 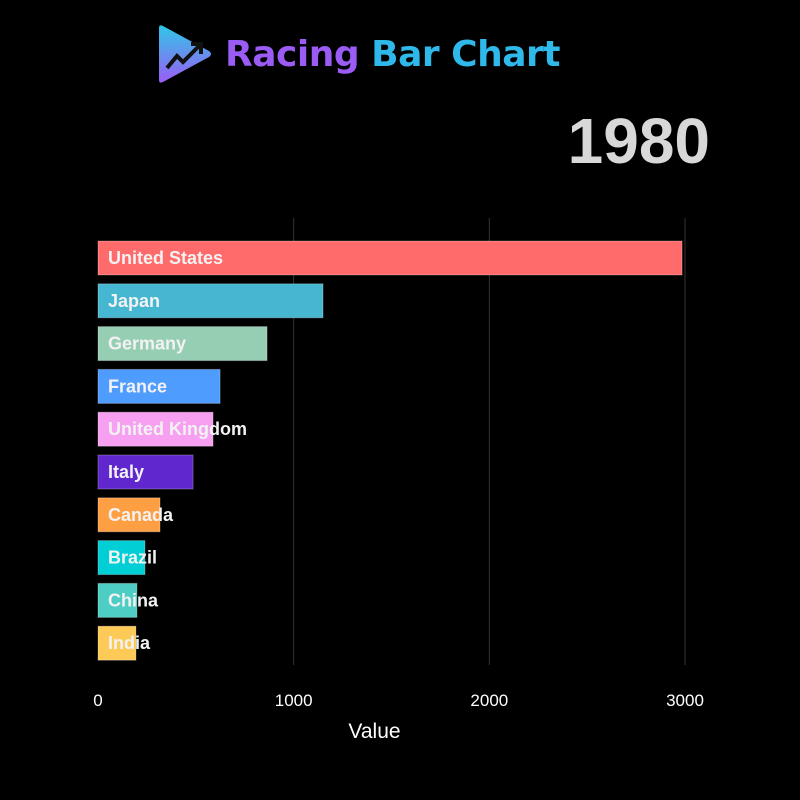 I want to click on x-tick-label: 2000, so click(x=489, y=700).